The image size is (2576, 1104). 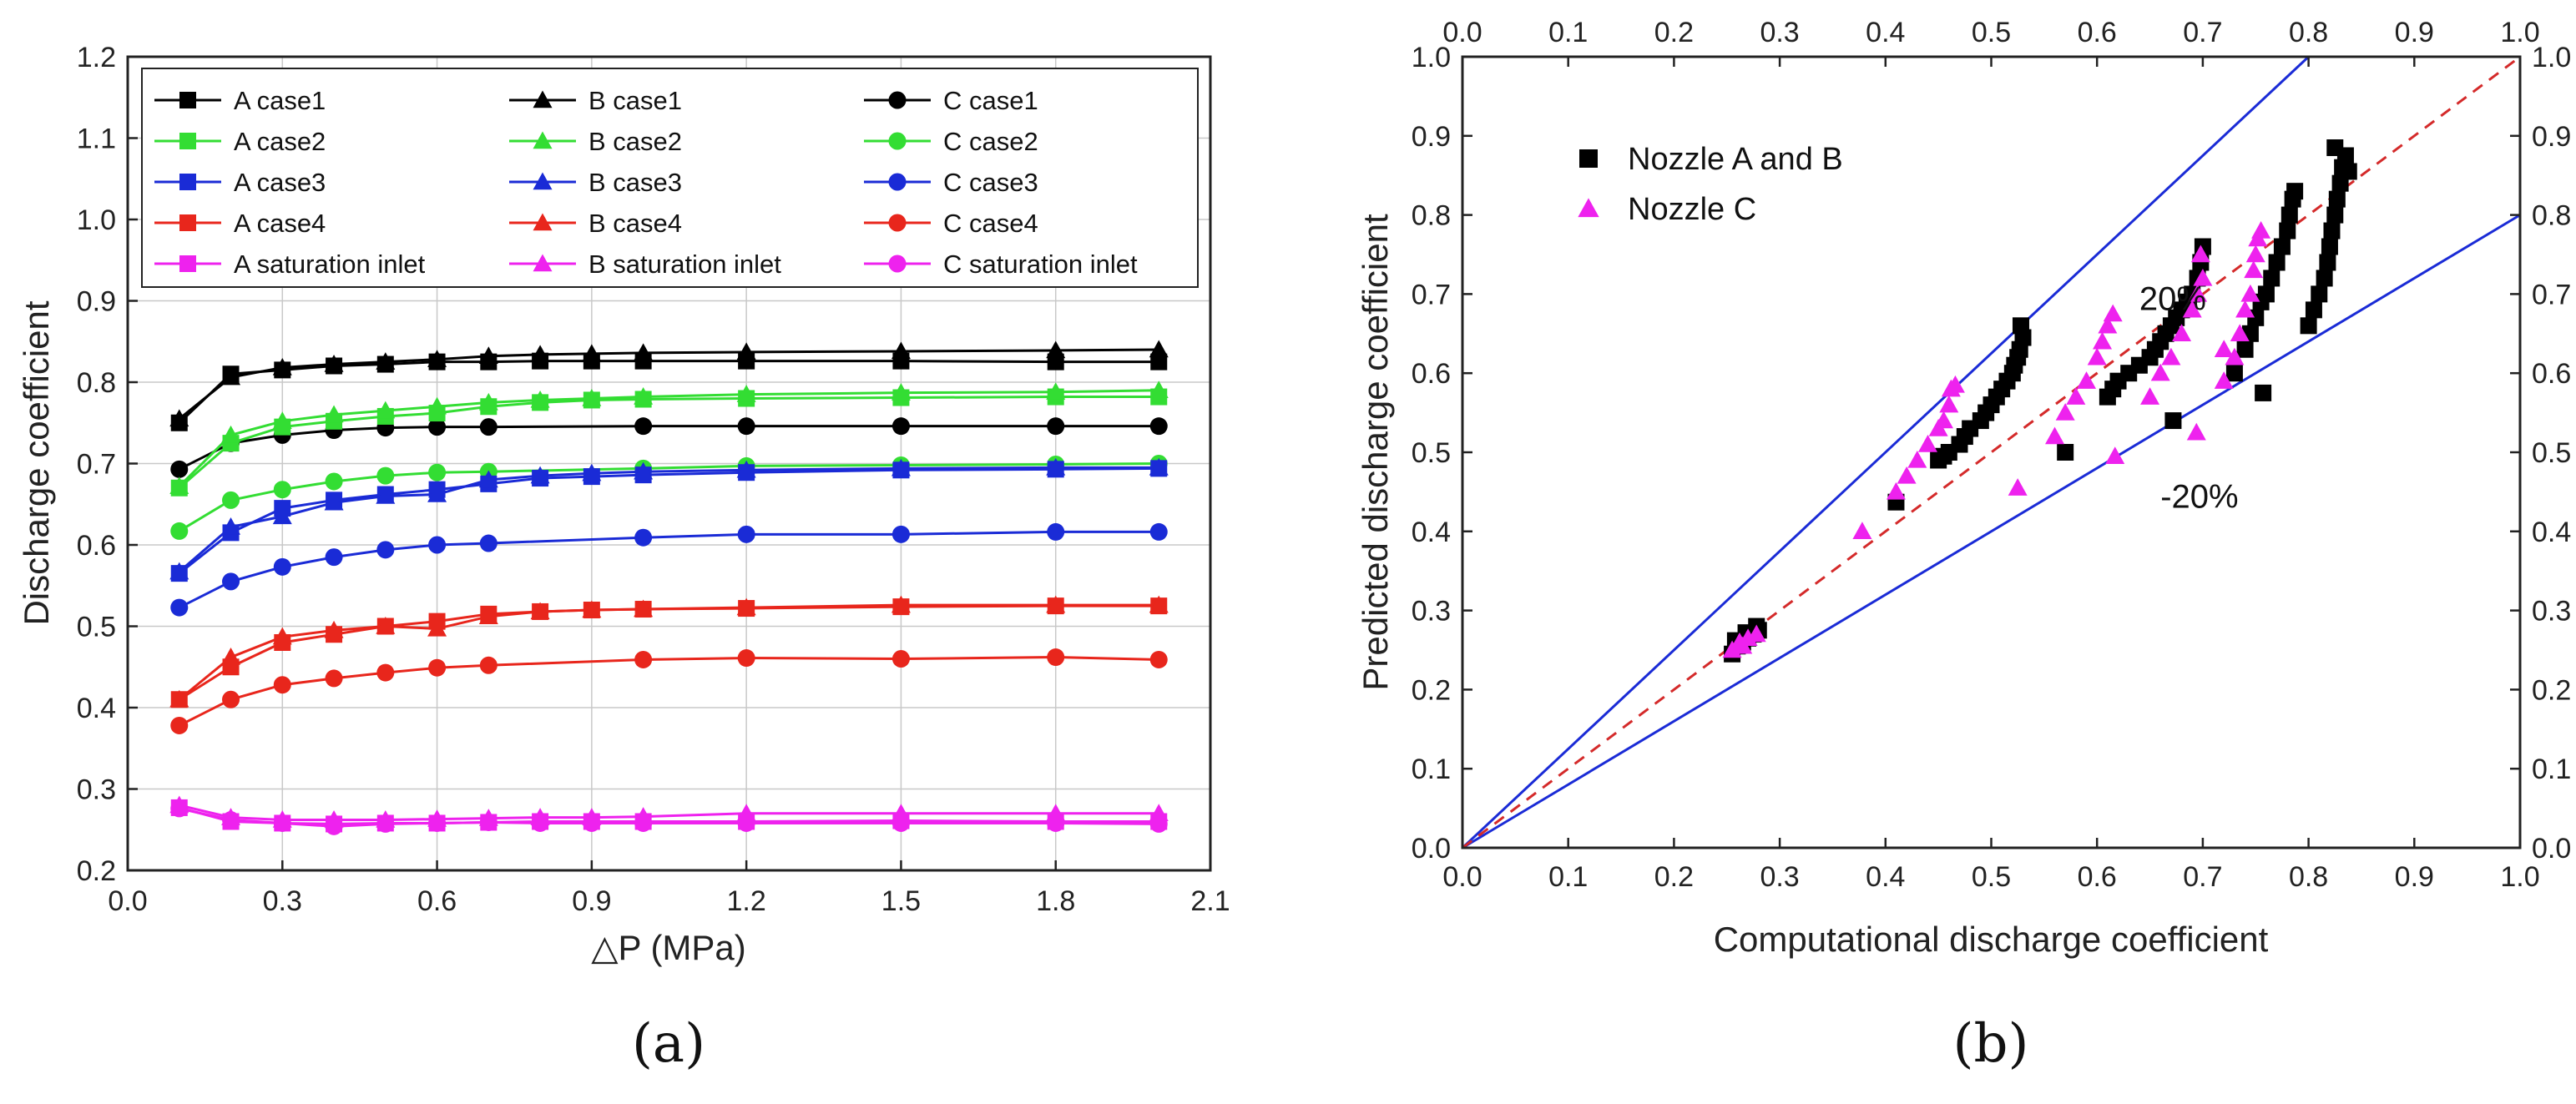 I want to click on chart-a-ytick-label: 0.7, so click(x=96, y=465).